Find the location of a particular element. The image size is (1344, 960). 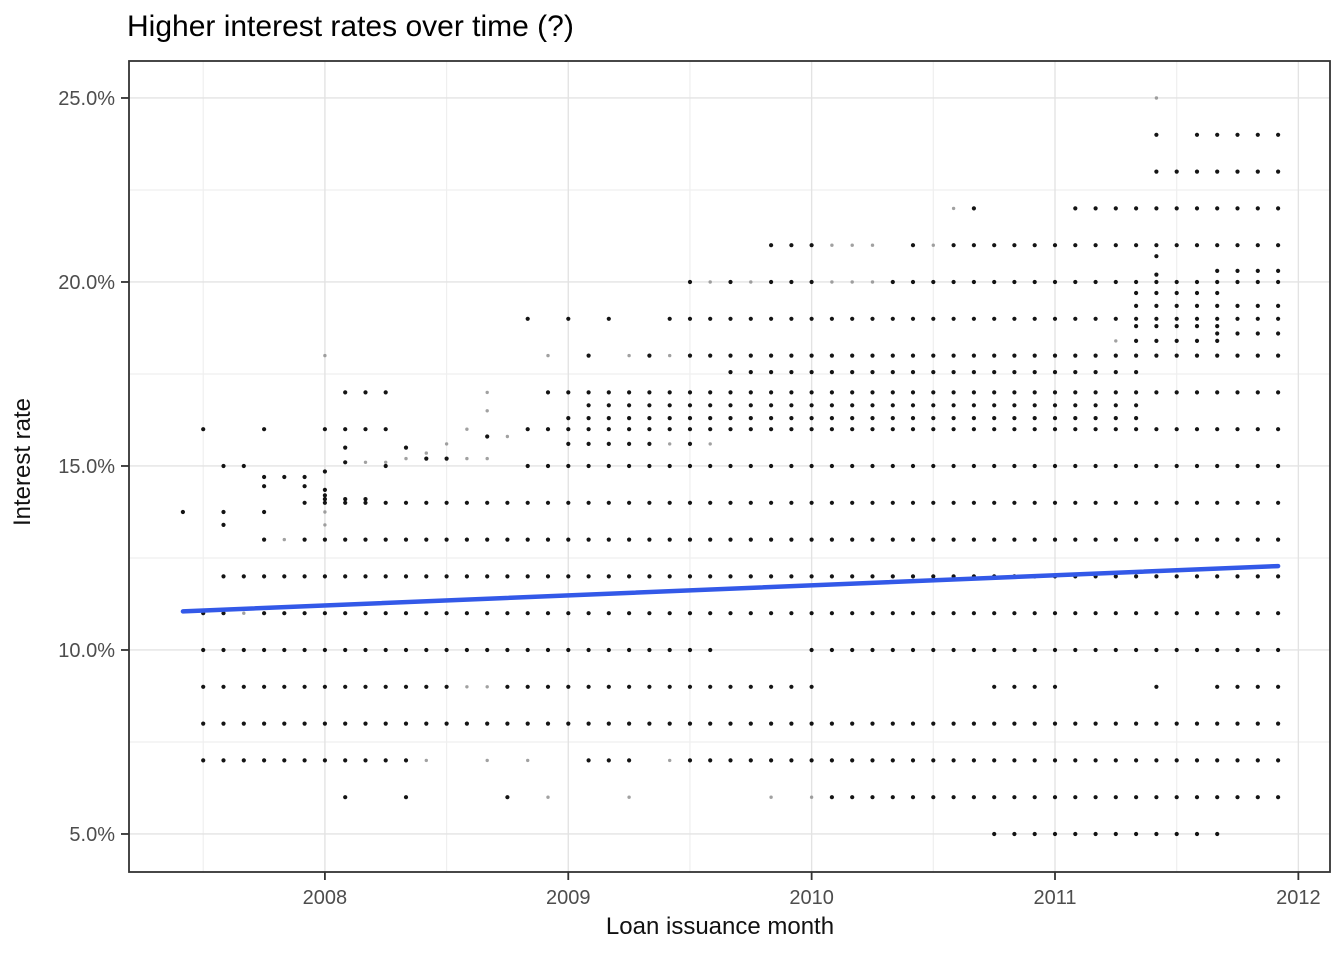

x-tick-label: 2009 is located at coordinates (568, 898).